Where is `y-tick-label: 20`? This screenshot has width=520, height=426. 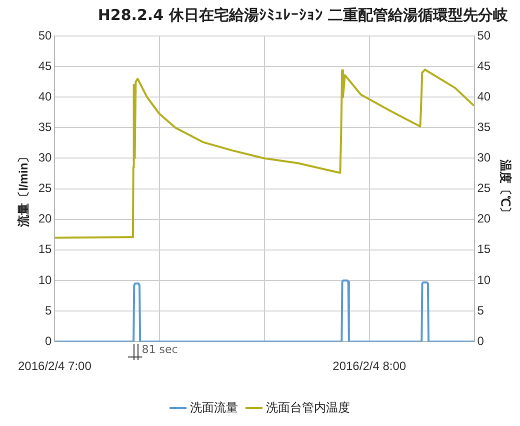
y-tick-label: 20 is located at coordinates (45, 219).